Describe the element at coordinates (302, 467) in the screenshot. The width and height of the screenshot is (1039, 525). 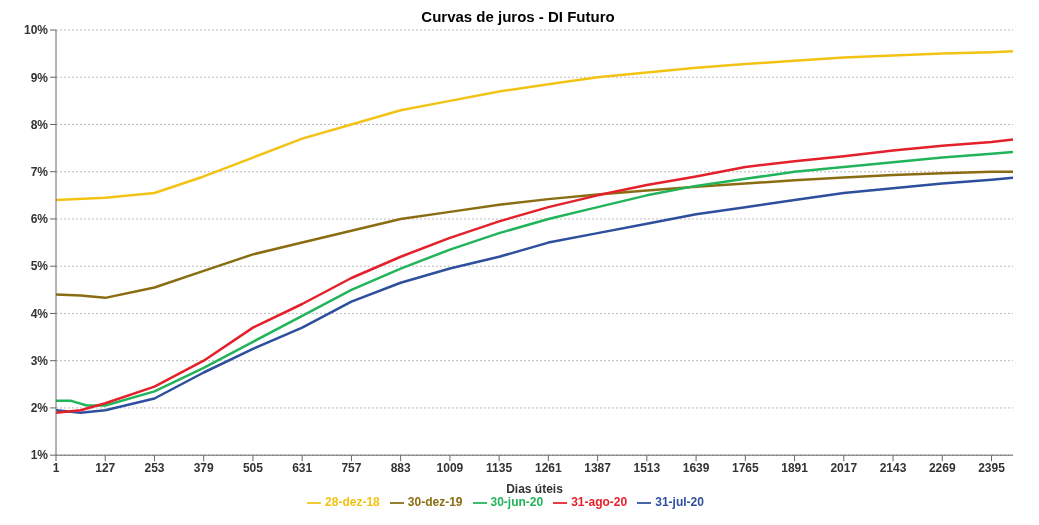
I see `x-tick-label: 631` at that location.